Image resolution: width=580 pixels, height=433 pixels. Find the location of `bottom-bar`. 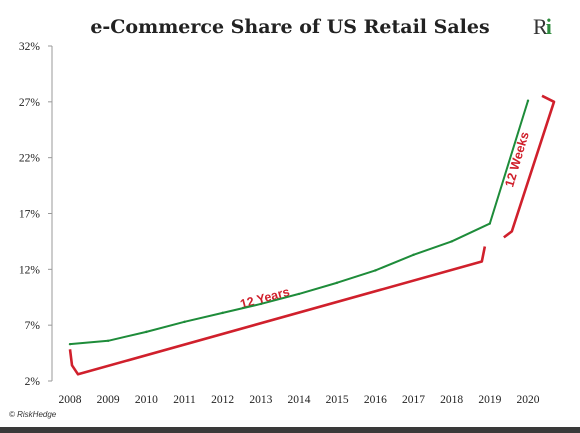

bottom-bar is located at coordinates (290, 430).